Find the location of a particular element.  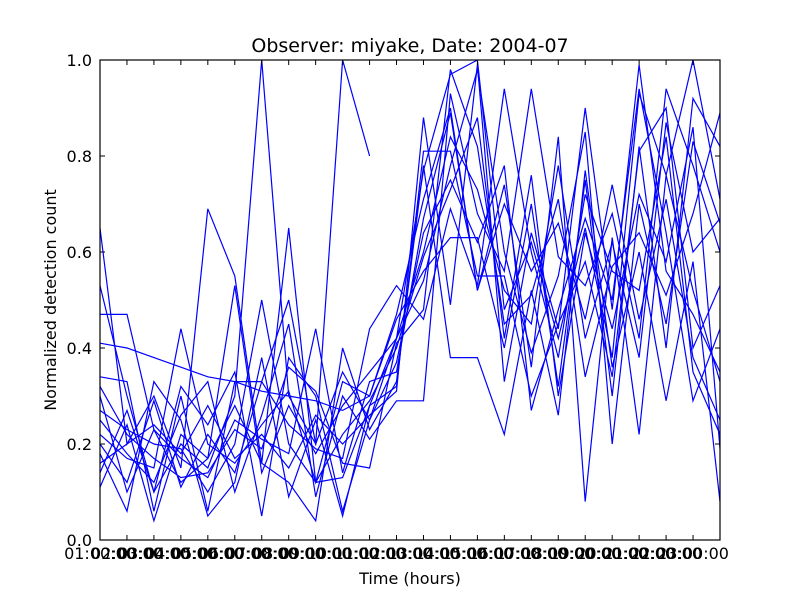

x-tick-label-23: 23:00:00 is located at coordinates (693, 553).